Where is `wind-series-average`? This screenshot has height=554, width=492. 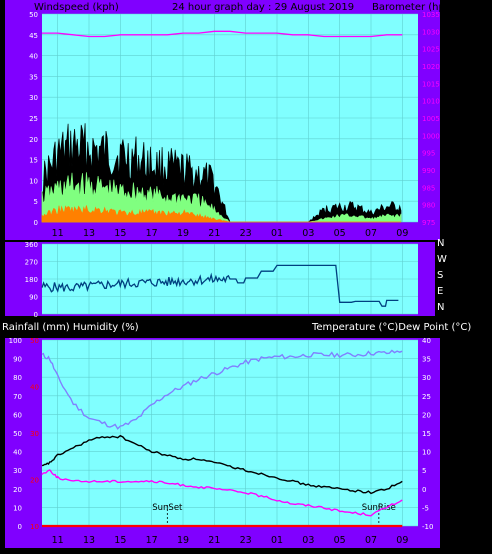 wind-series-average is located at coordinates (221, 197).